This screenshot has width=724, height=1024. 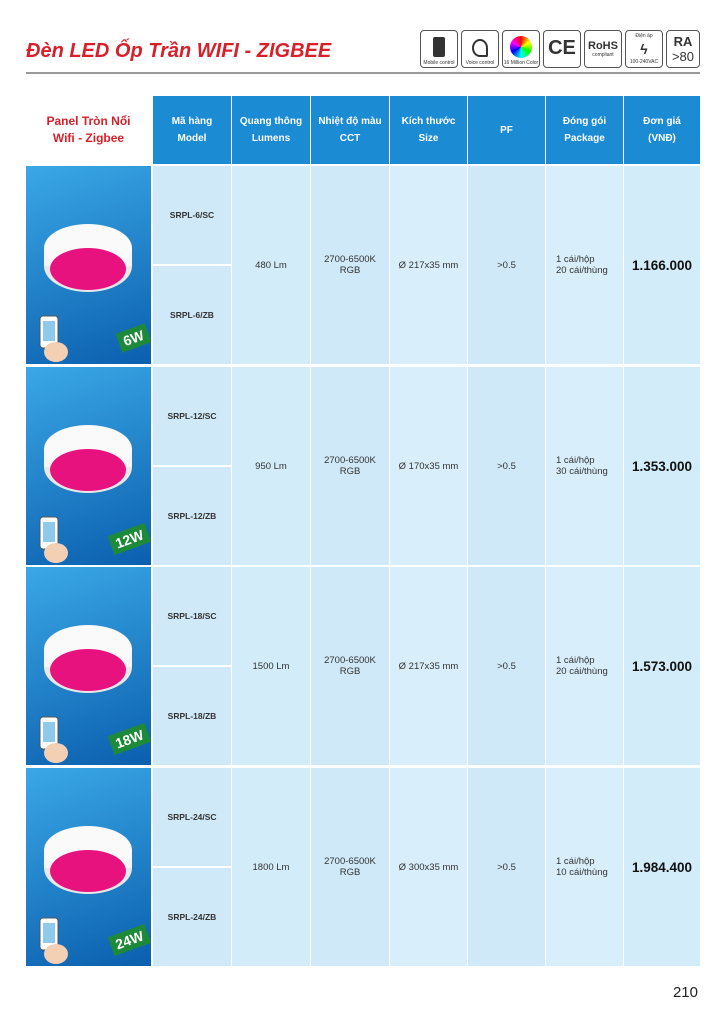 What do you see at coordinates (271, 138) in the screenshot?
I see `column-label: Lumens` at bounding box center [271, 138].